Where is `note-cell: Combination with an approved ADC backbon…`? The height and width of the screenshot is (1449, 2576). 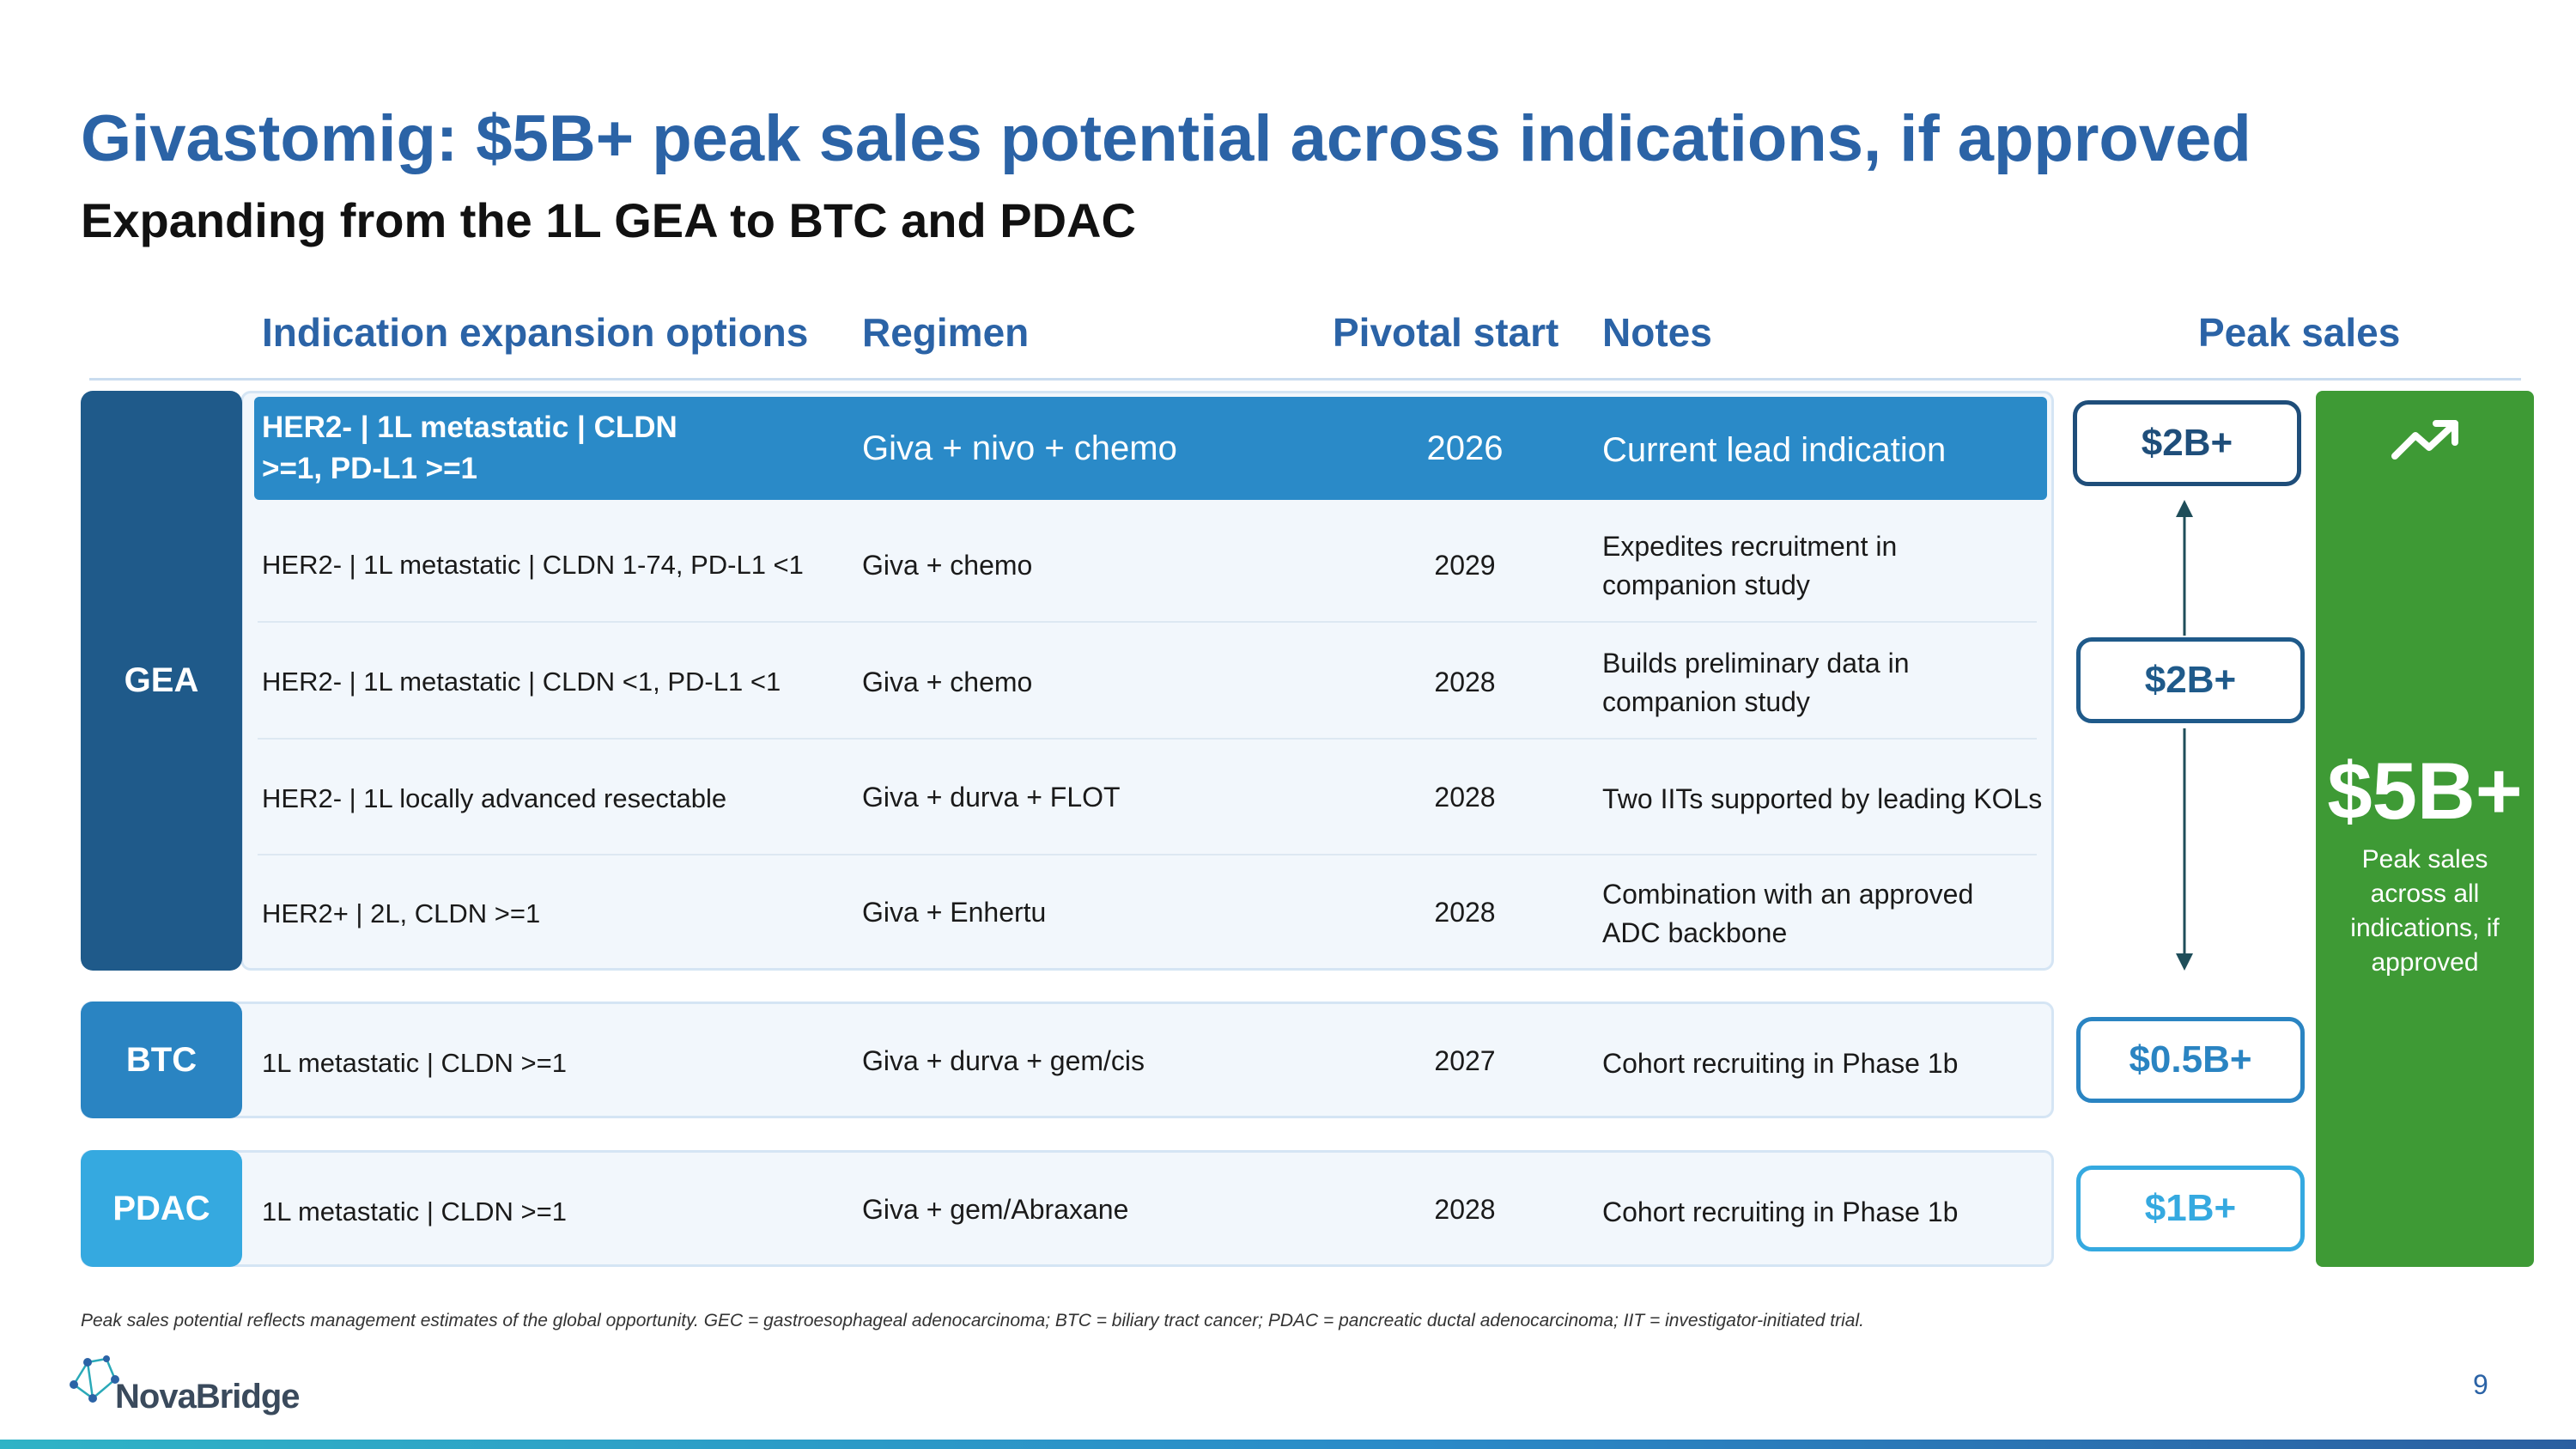 note-cell: Combination with an approved ADC backbon… is located at coordinates (1788, 914).